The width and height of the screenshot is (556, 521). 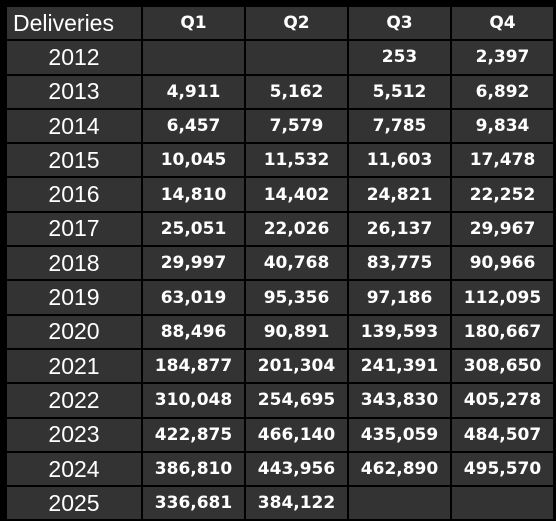 I want to click on data-cell-q3, so click(x=399, y=503).